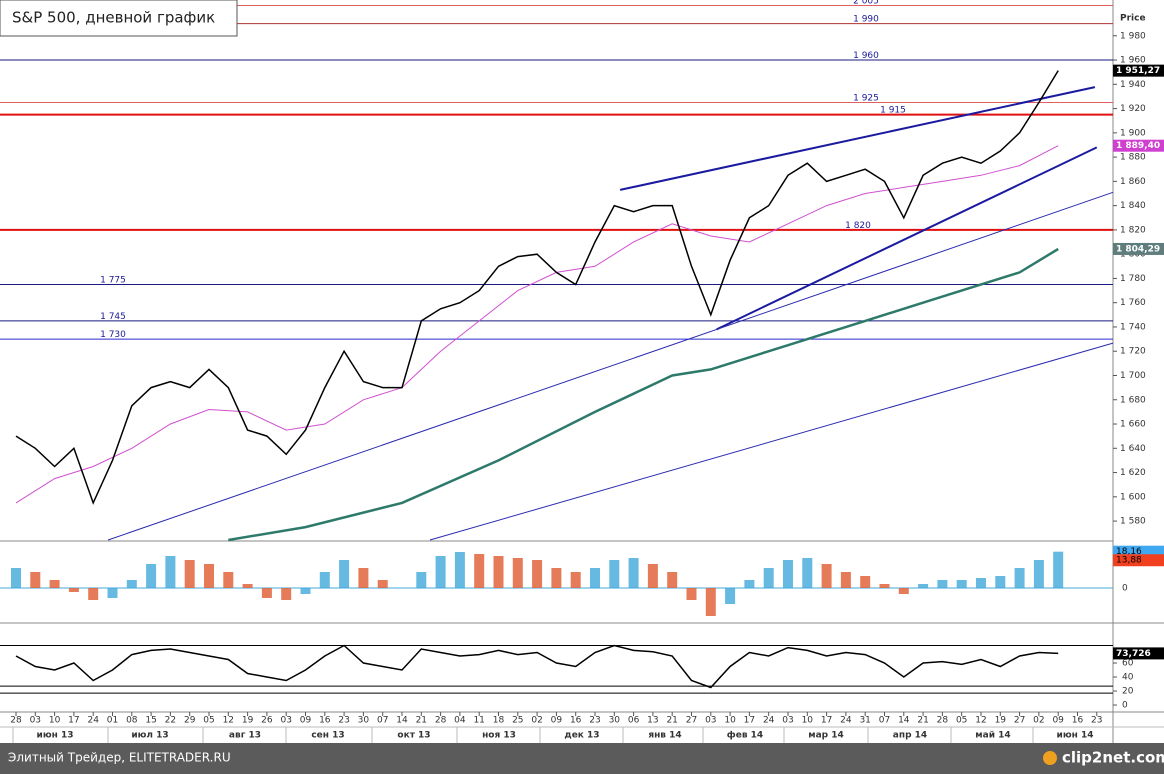  What do you see at coordinates (980, 721) in the screenshot?
I see `x-tick-label: 12` at bounding box center [980, 721].